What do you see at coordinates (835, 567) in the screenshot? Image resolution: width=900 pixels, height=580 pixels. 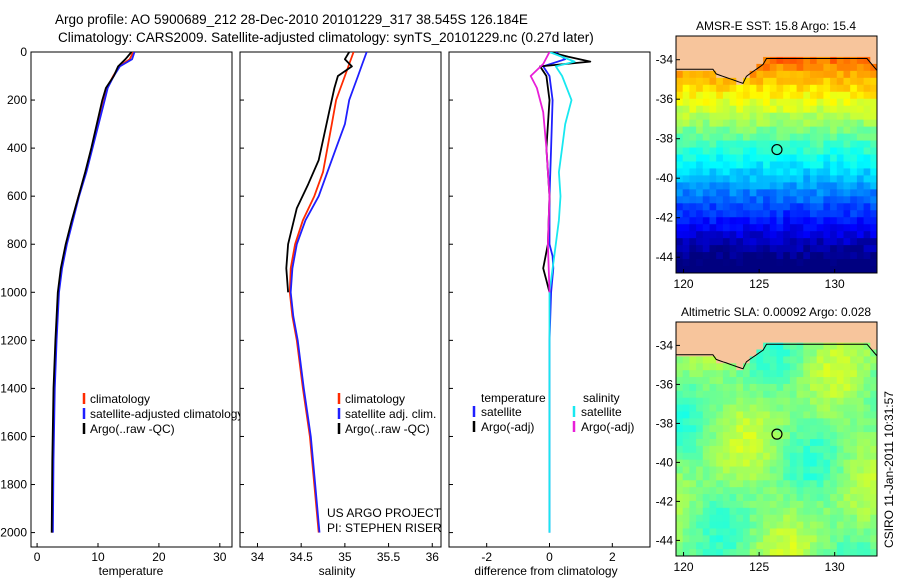 I see `x-tick-label: 130` at bounding box center [835, 567].